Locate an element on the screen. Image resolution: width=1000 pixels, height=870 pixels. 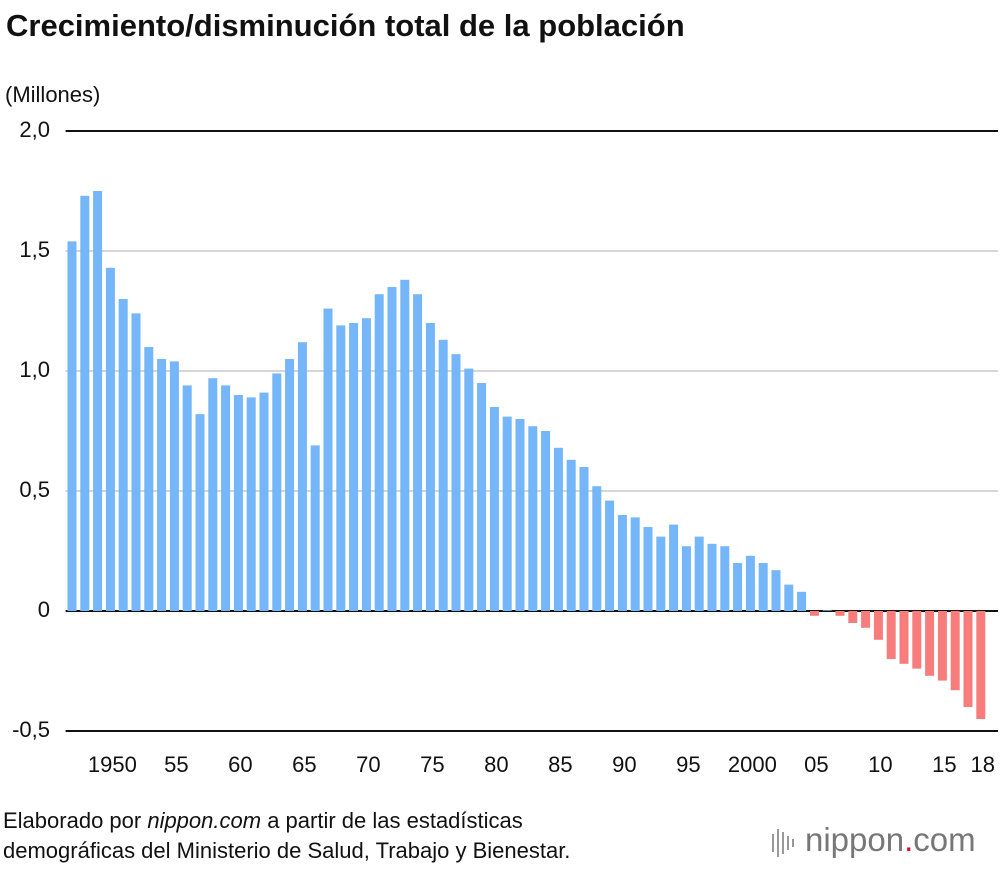
y-tick-label: 0,5 is located at coordinates (34, 489).